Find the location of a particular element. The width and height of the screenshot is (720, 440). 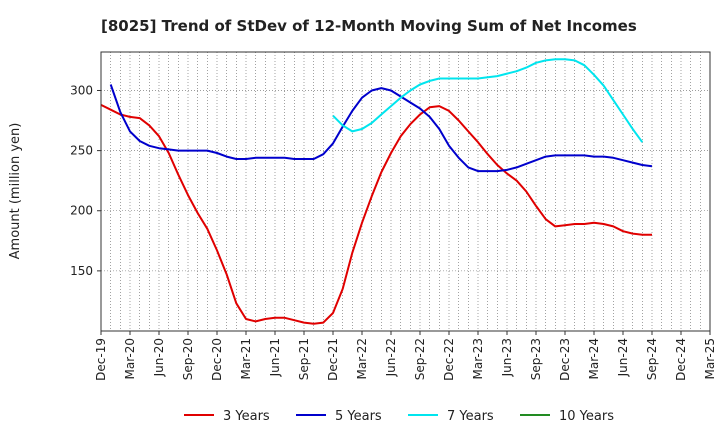

legend-label: 7 Years is located at coordinates (470, 416).